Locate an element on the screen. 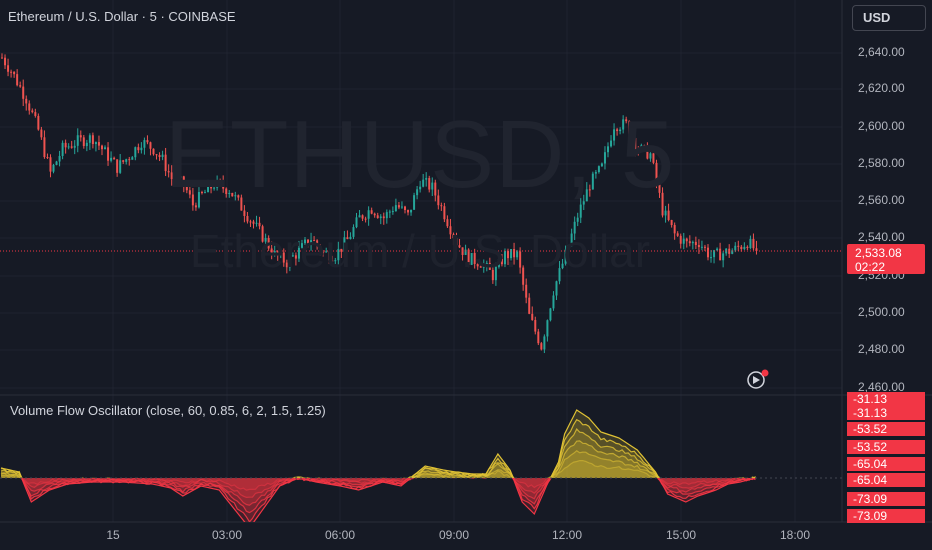 The width and height of the screenshot is (932, 550). current-price-tag: 2,533.08 02:22 is located at coordinates (886, 259).